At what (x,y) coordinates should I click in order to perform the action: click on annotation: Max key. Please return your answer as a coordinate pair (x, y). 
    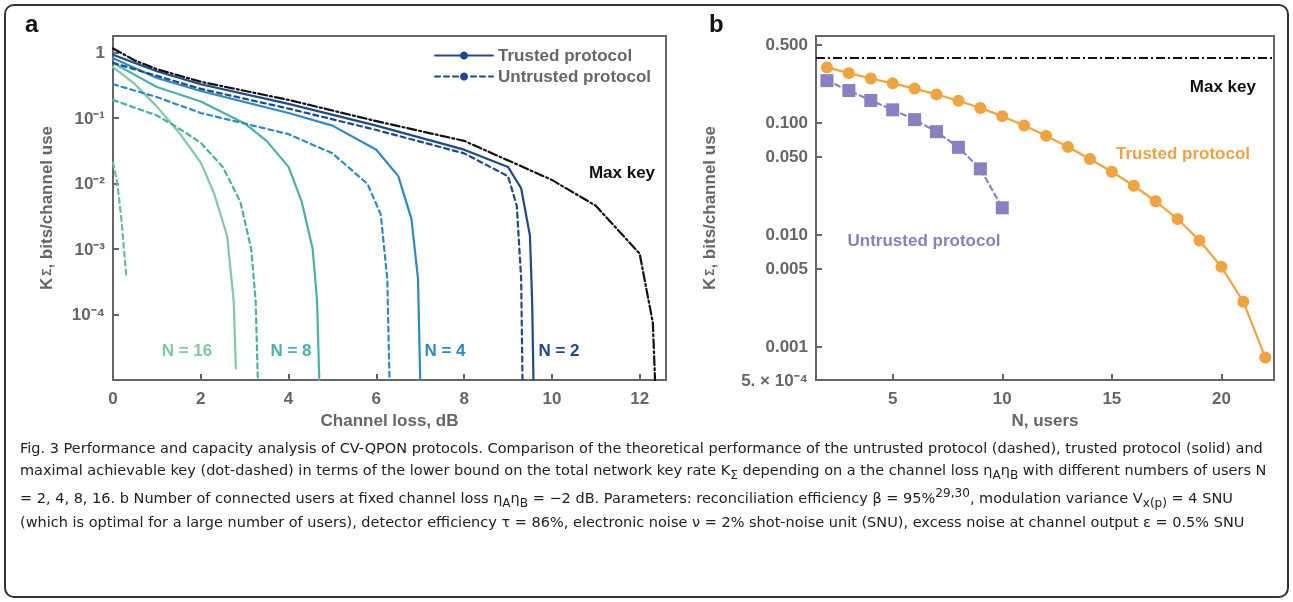
    Looking at the image, I should click on (622, 172).